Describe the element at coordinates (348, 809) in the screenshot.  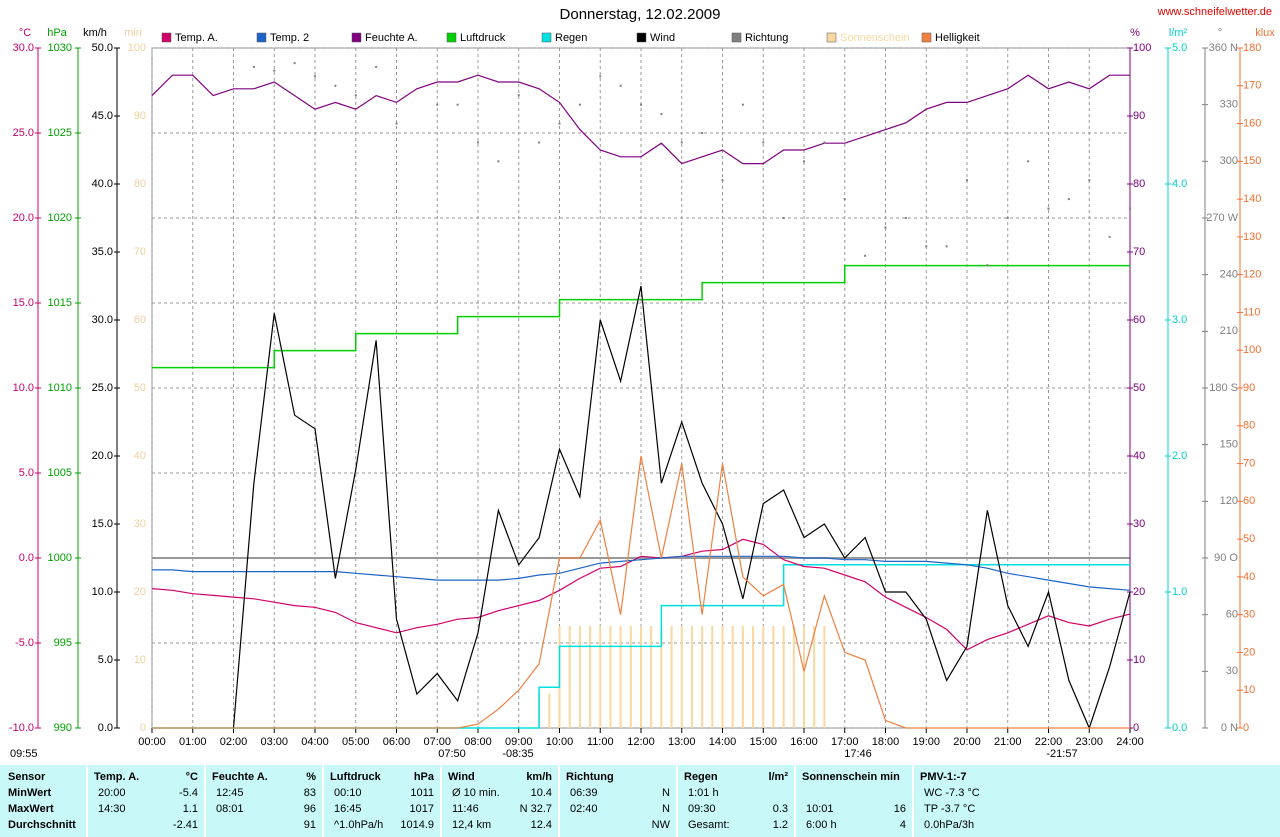
I see `table-cell: 16:45` at that location.